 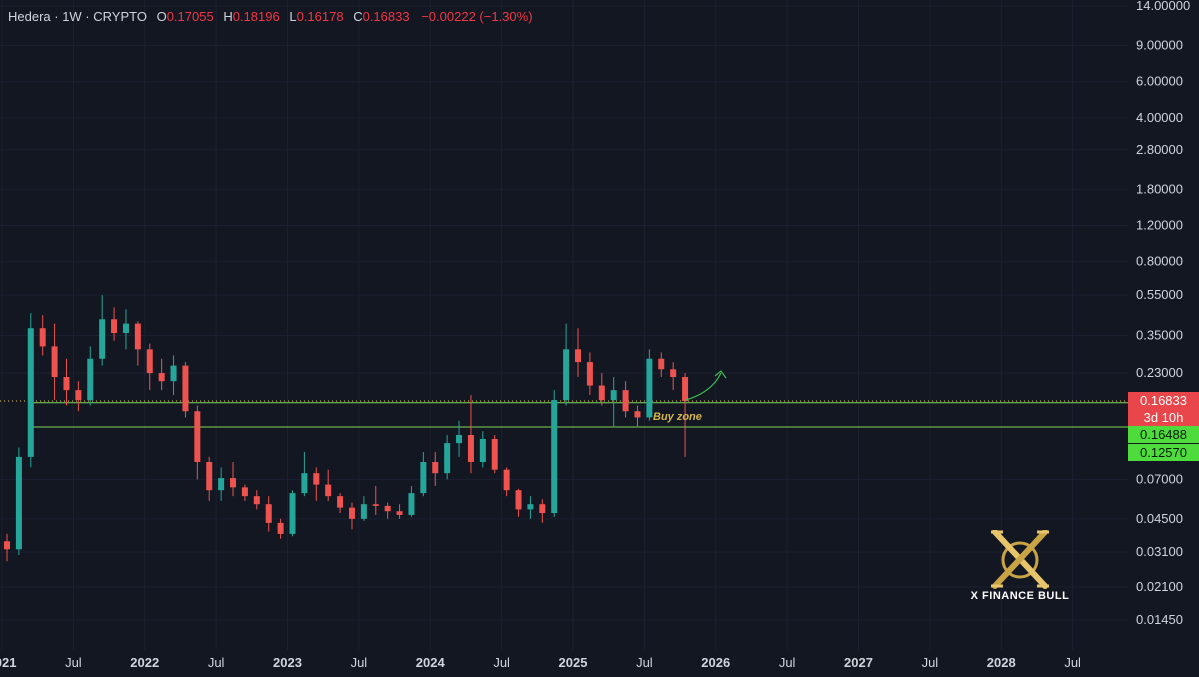 What do you see at coordinates (228, 16) in the screenshot?
I see `high-label: H` at bounding box center [228, 16].